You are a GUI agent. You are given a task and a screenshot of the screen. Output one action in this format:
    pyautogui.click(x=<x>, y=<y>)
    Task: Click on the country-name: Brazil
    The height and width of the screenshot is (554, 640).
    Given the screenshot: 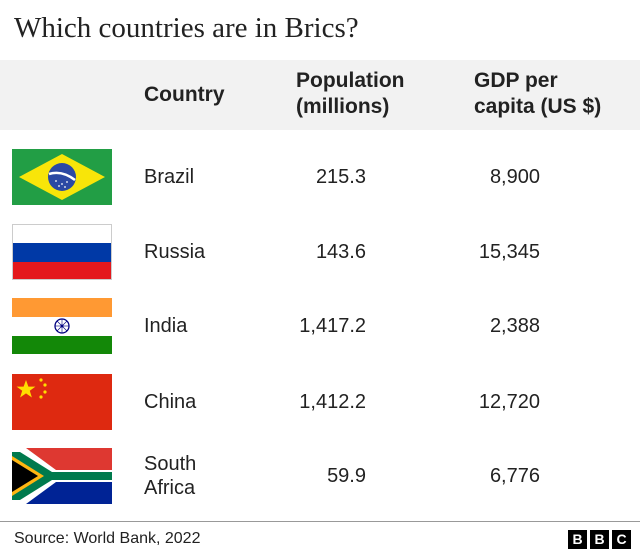 What is the action you would take?
    pyautogui.click(x=169, y=177)
    